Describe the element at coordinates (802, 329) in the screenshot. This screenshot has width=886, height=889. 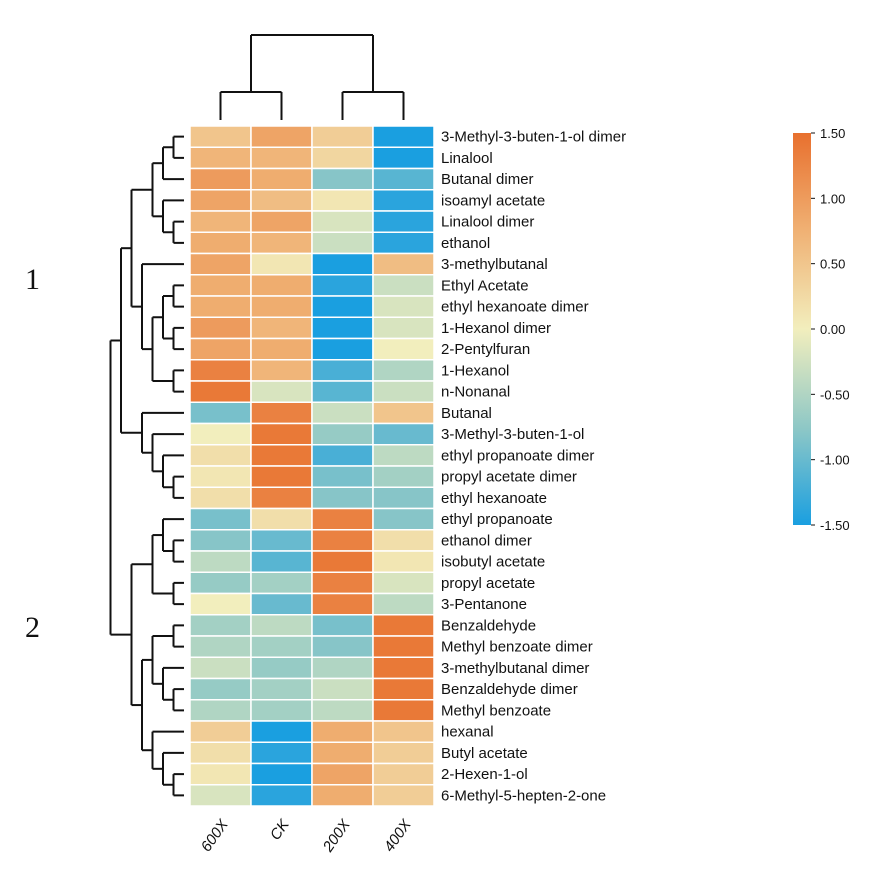
I see `color-scale-bar` at that location.